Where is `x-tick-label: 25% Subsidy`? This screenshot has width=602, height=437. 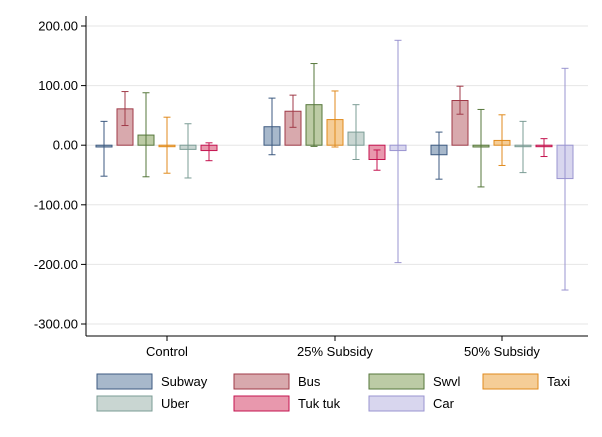 x-tick-label: 25% Subsidy is located at coordinates (335, 351).